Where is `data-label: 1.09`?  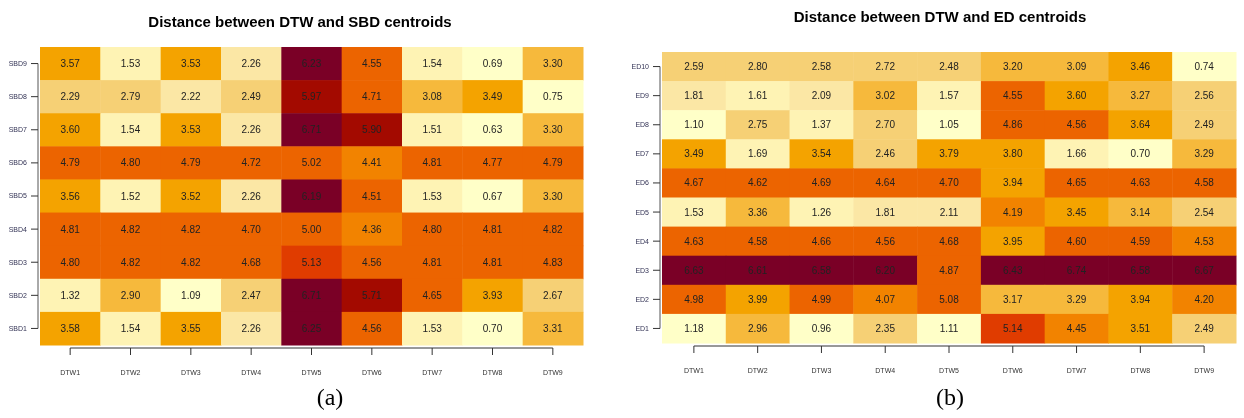
data-label: 1.09 is located at coordinates (191, 295).